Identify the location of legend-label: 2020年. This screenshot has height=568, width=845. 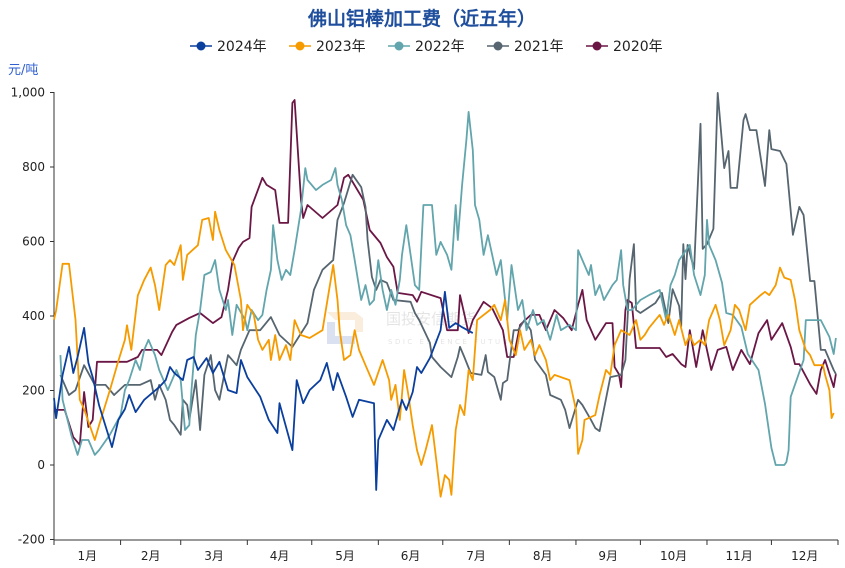
(638, 47).